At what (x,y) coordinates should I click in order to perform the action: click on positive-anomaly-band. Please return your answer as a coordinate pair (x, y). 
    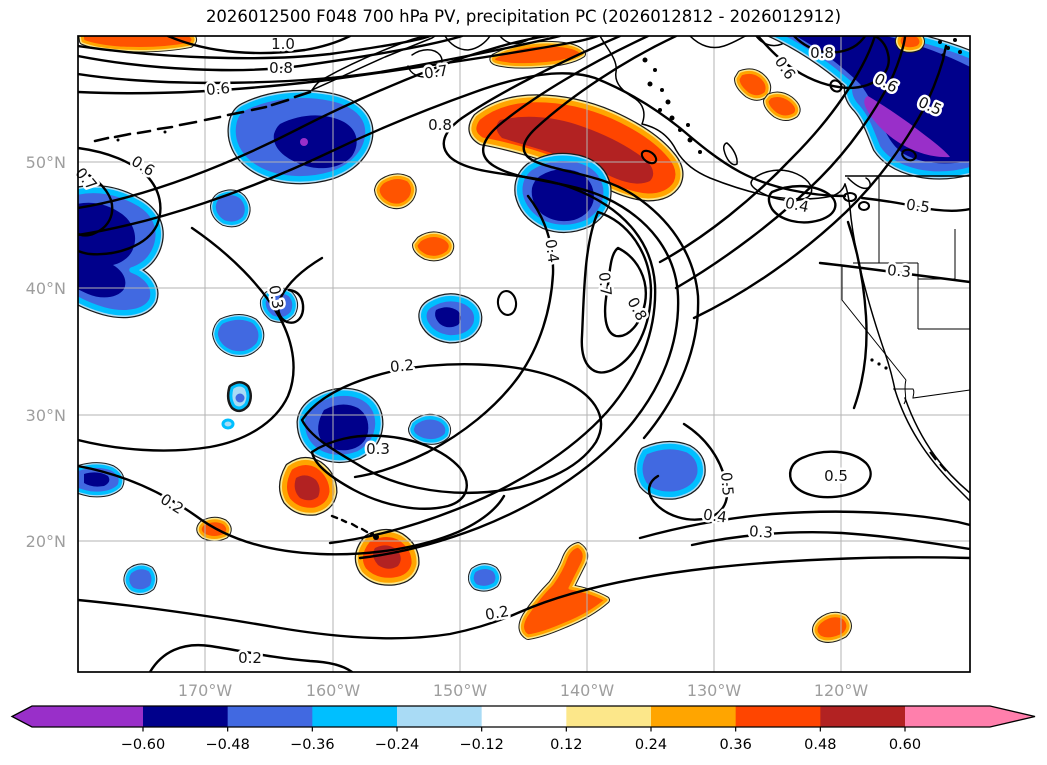
    Looking at the image, I should click on (564, 591).